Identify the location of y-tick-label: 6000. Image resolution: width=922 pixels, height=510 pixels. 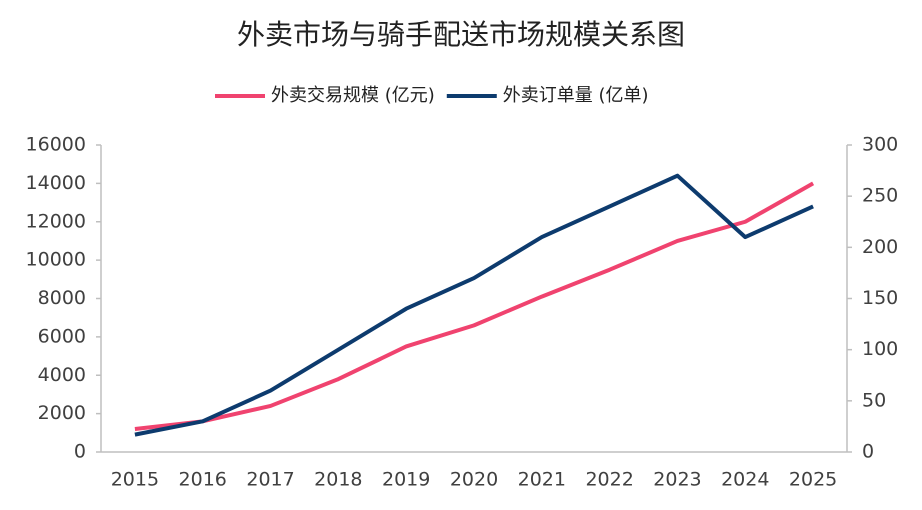
(62, 336).